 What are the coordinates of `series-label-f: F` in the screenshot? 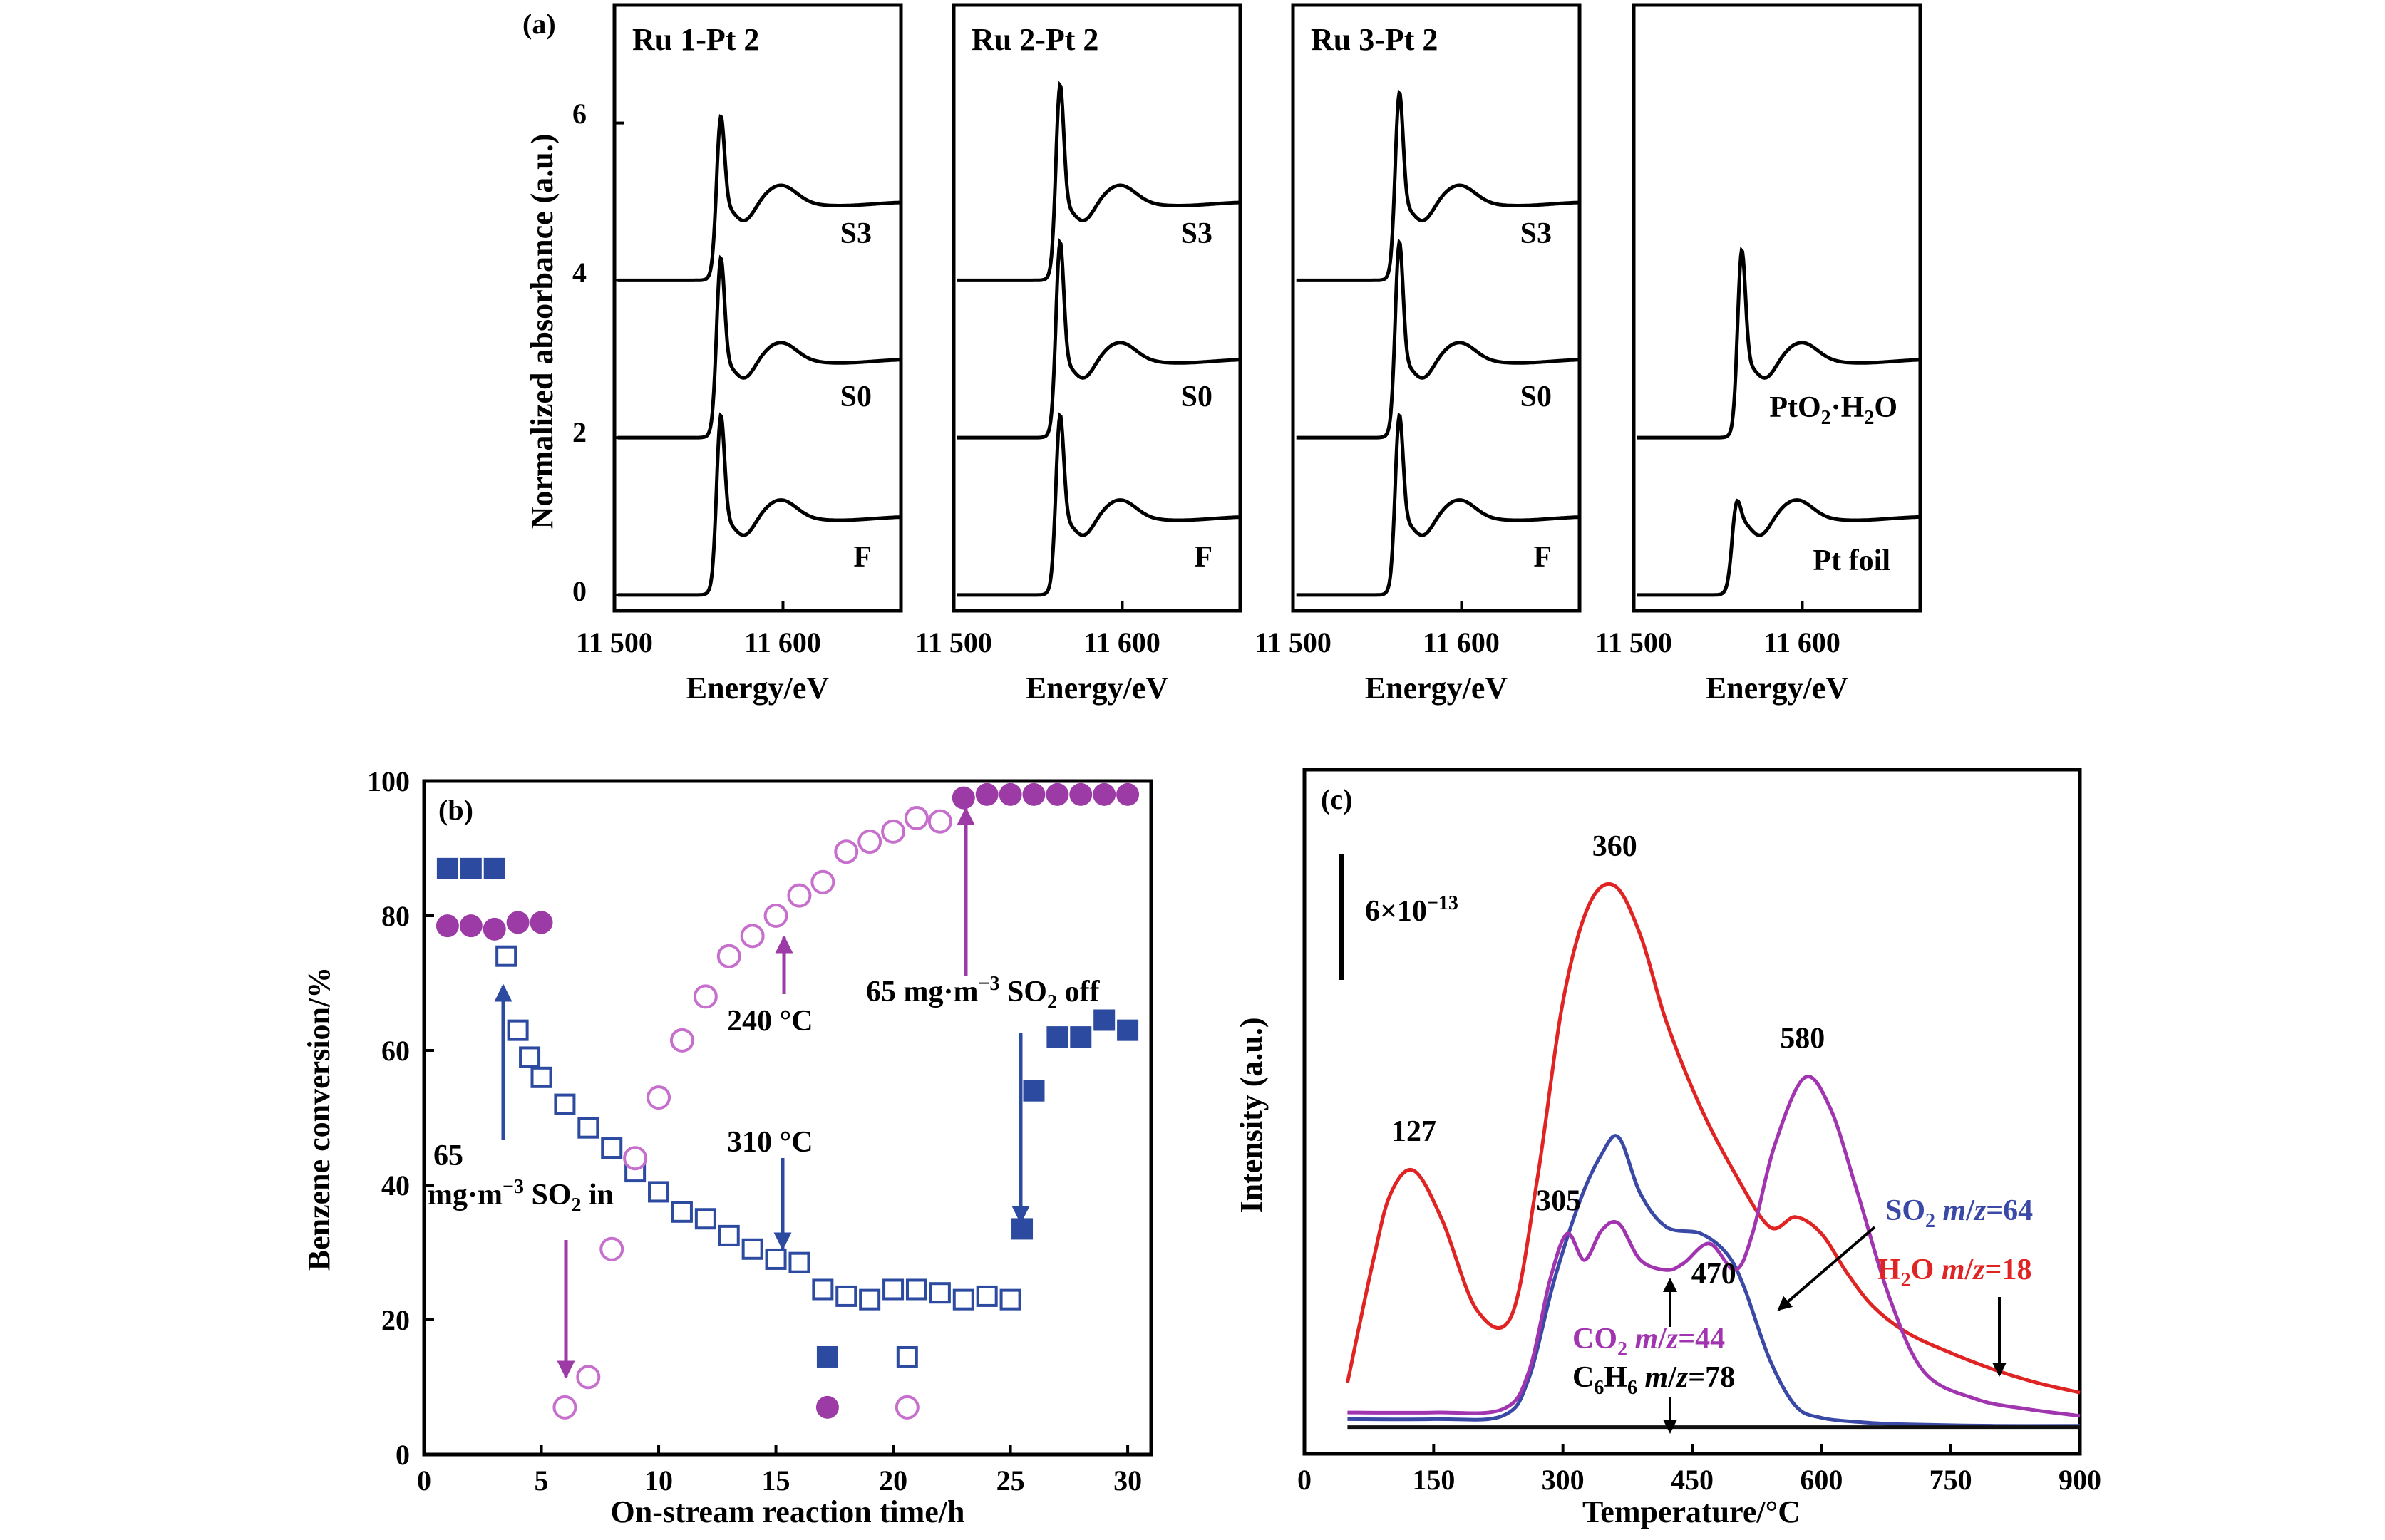 It's located at (863, 557).